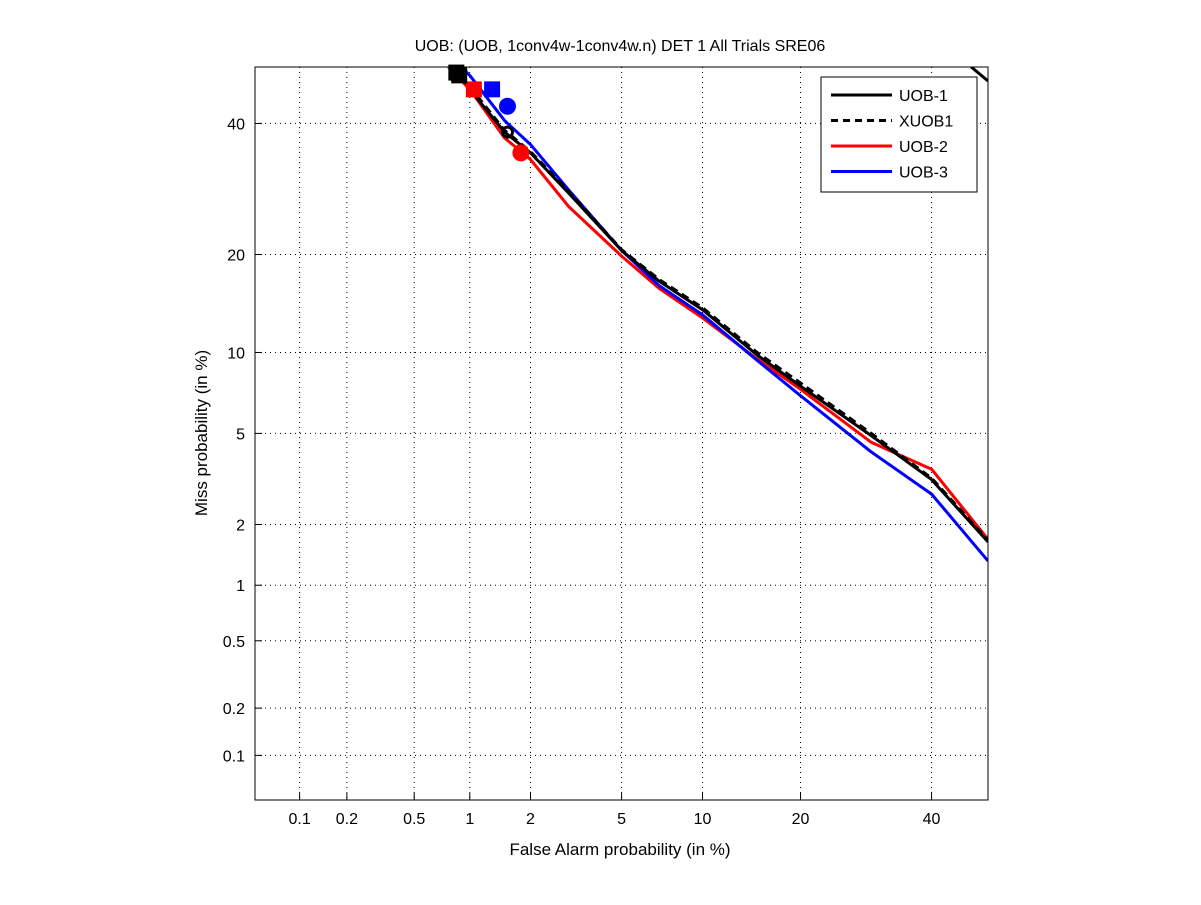 The image size is (1201, 905). Describe the element at coordinates (619, 849) in the screenshot. I see `x-axis-label: False Alarm probability (in %)` at that location.